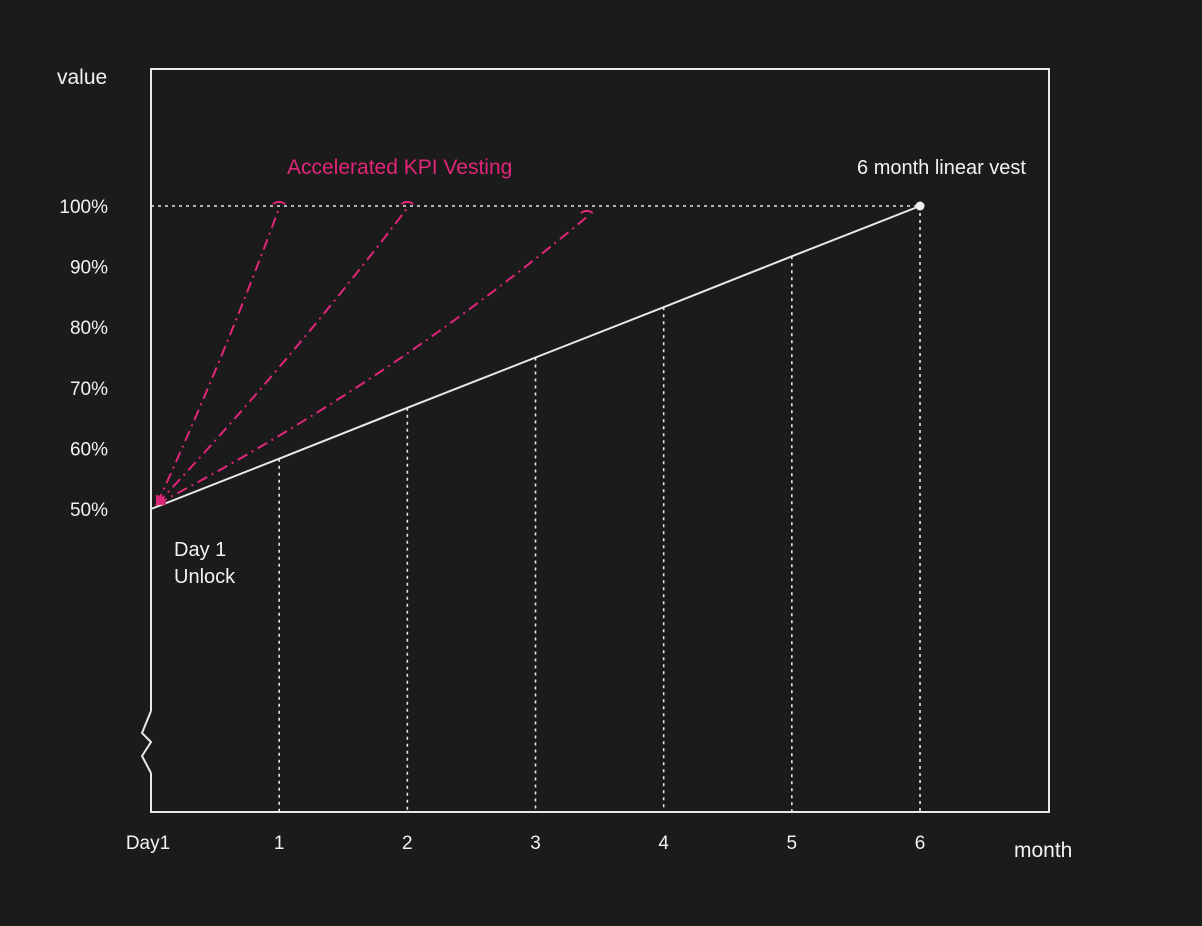 Image resolution: width=1202 pixels, height=926 pixels. I want to click on y-tick-labels: 100% 90% 80% 70% 60% 50%, so click(83, 359).